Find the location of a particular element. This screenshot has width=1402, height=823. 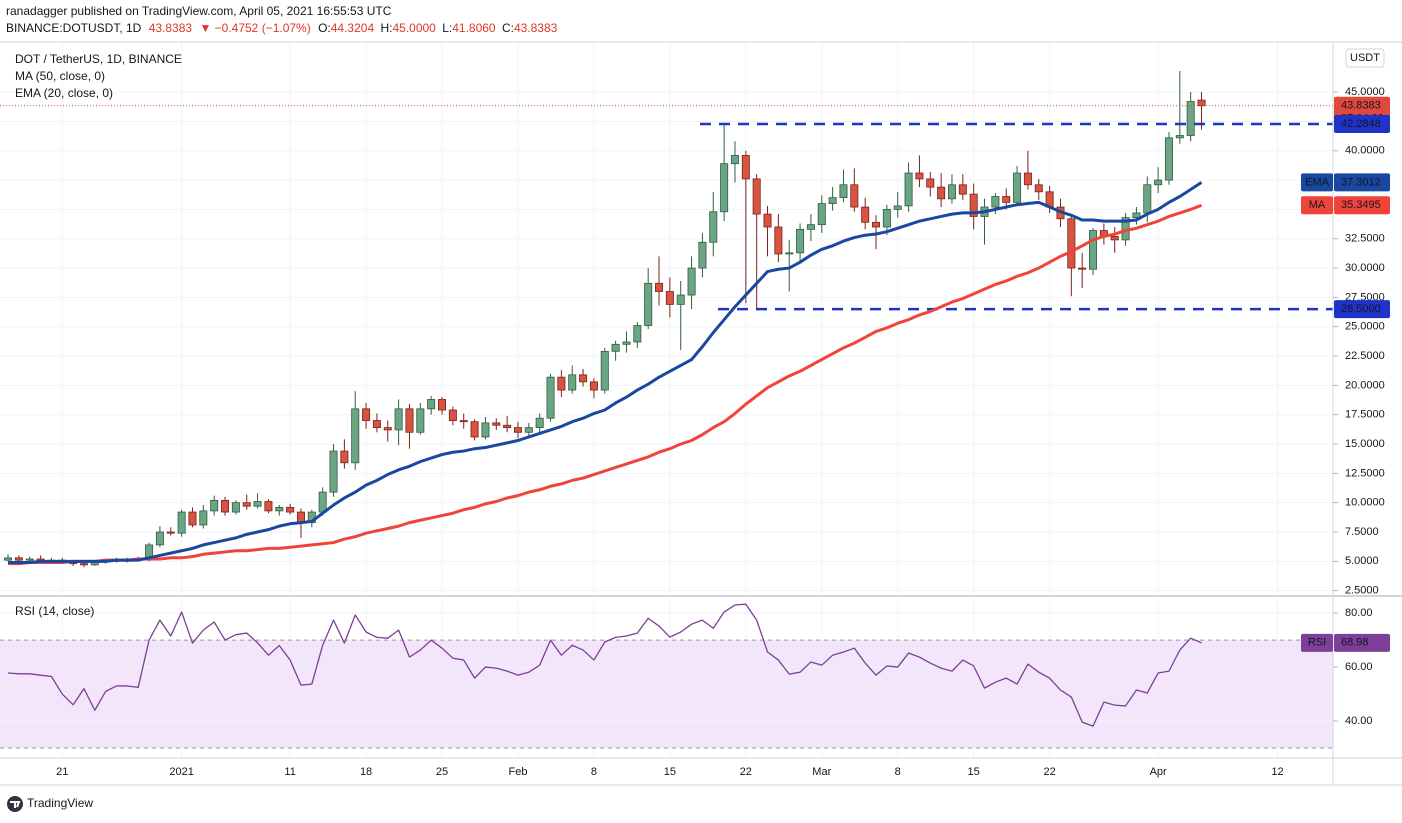

legend-entry: EMA (20, close, 0) is located at coordinates (64, 93).